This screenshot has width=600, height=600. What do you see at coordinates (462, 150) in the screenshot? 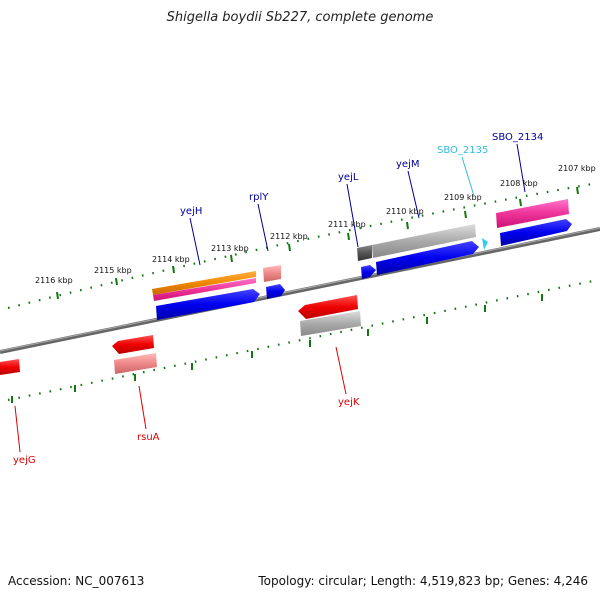
I see `gene-label-SBO_2135: SBO_2135` at bounding box center [462, 150].